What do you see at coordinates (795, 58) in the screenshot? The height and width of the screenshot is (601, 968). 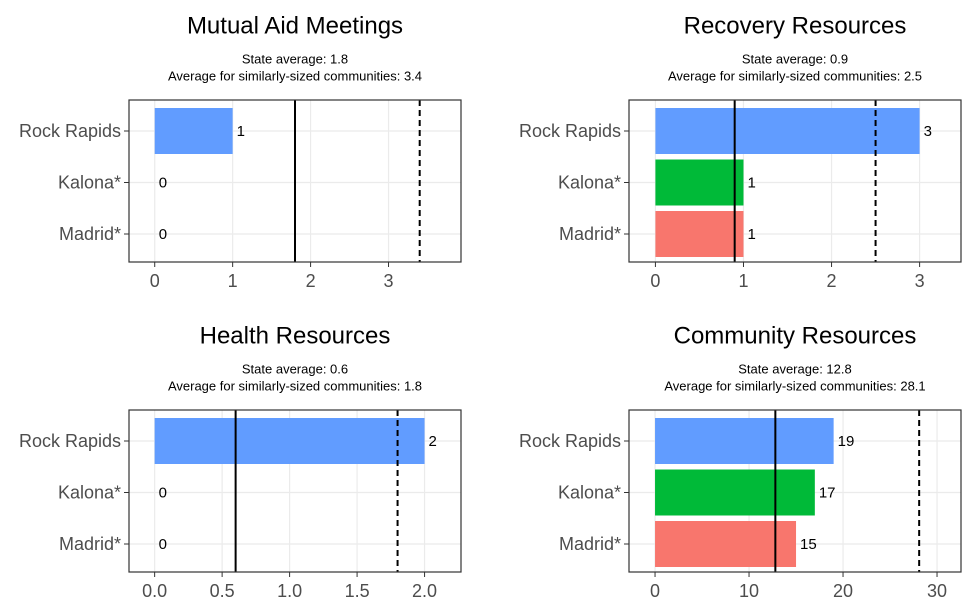 I see `panel-subtitle: State average: 0.9` at bounding box center [795, 58].